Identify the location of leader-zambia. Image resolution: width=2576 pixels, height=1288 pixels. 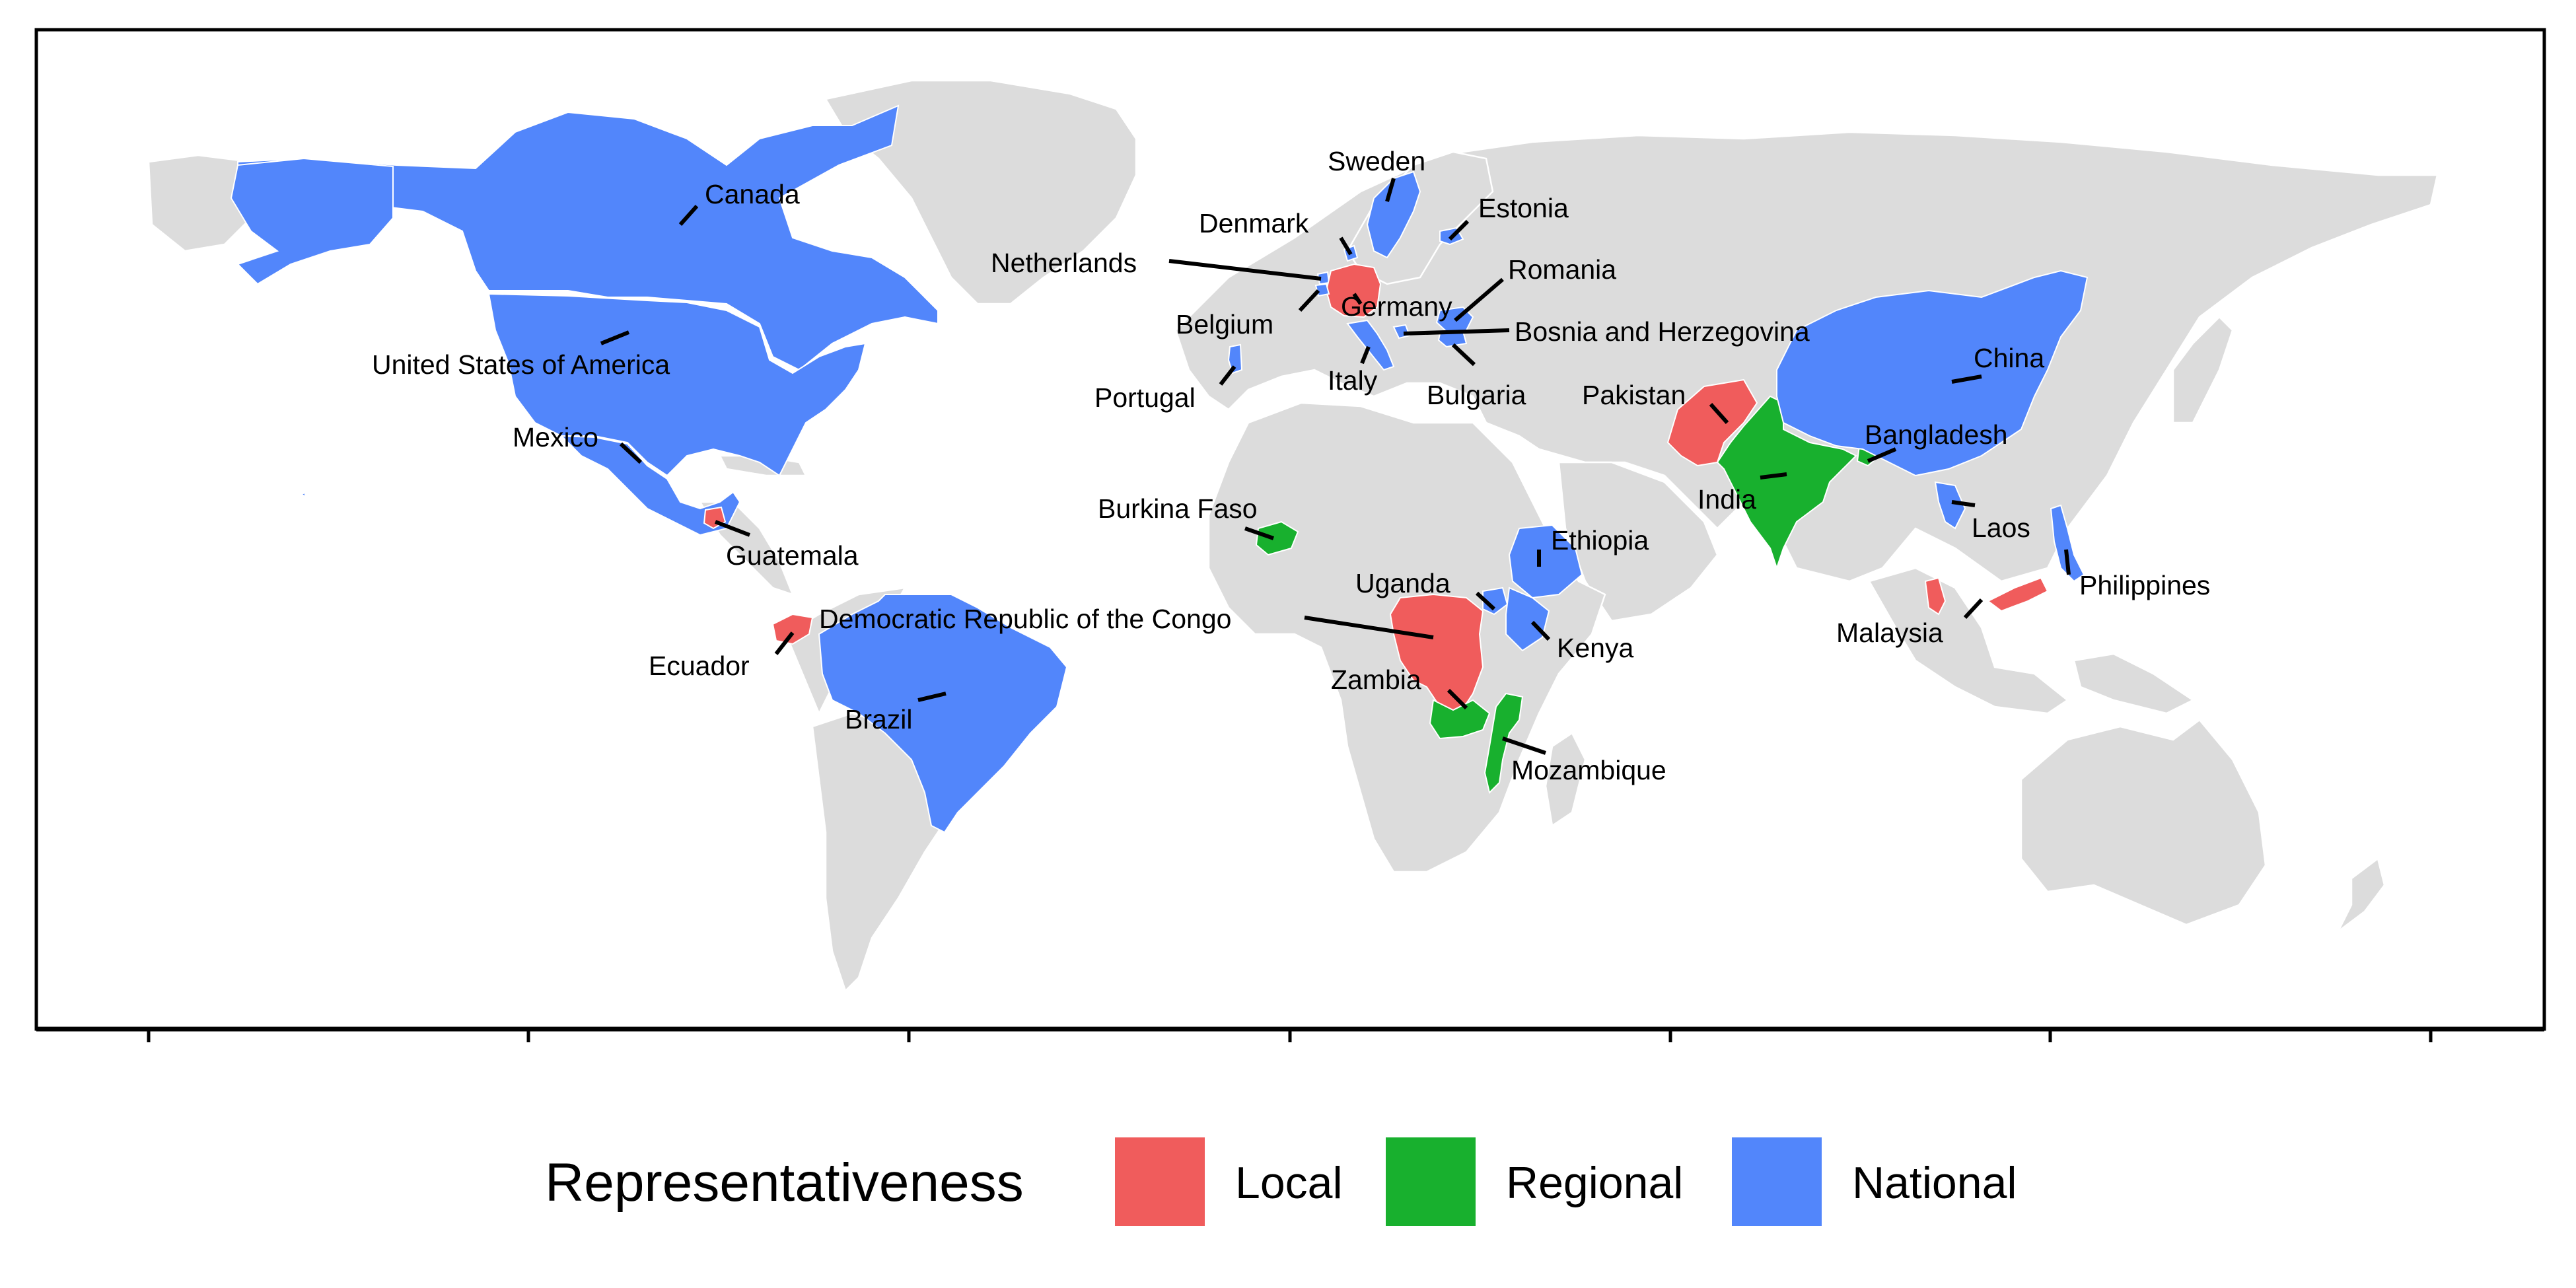
(1457, 699).